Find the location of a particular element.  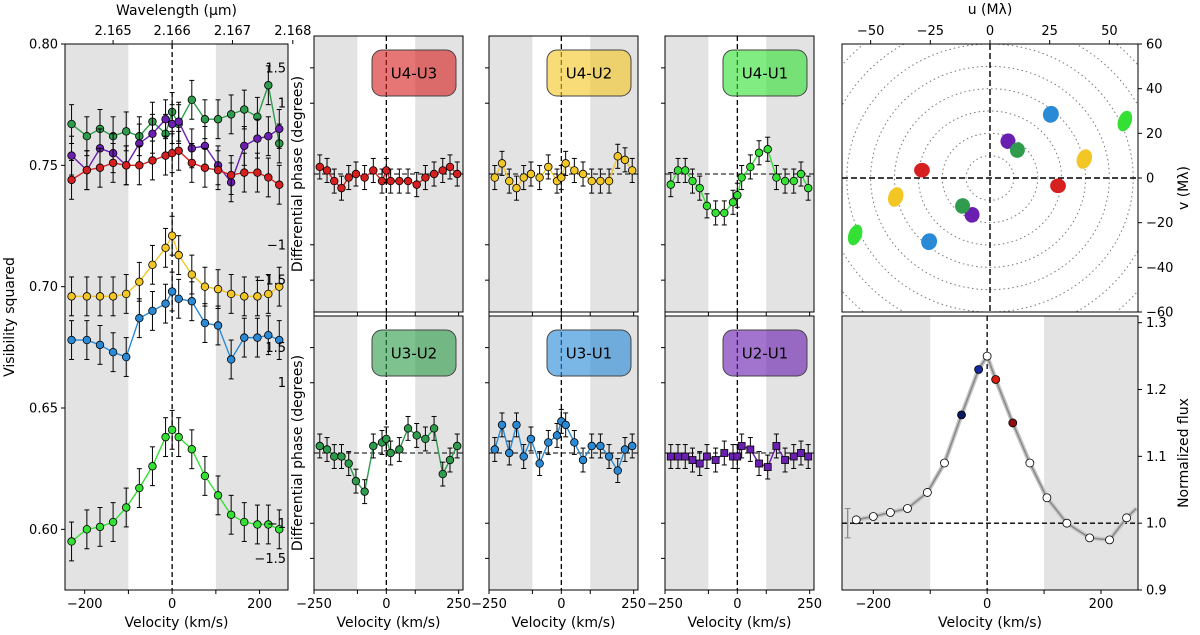

y-tick-label: 0.75 is located at coordinates (43, 166).